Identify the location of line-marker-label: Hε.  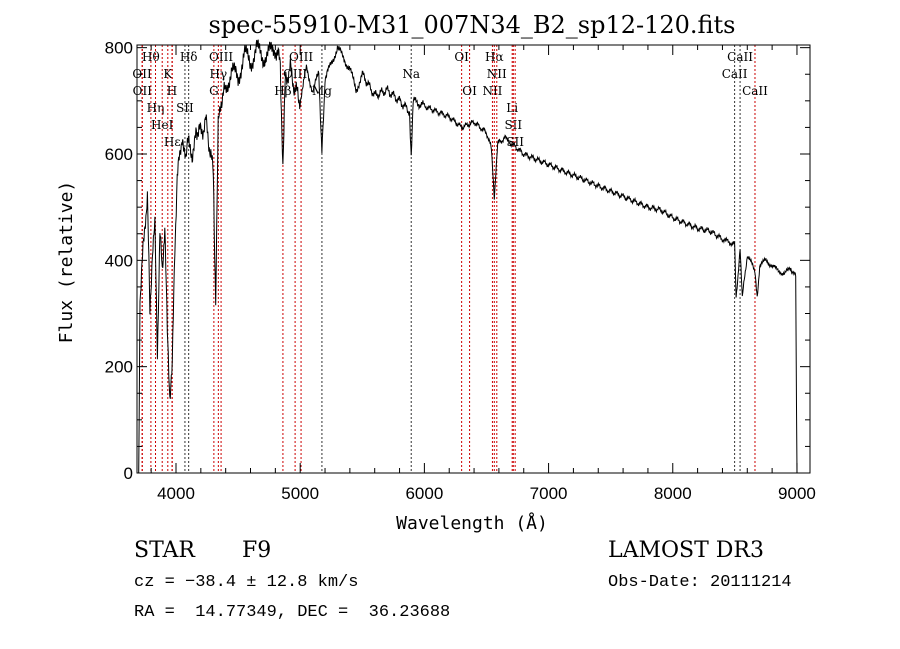
(172, 142).